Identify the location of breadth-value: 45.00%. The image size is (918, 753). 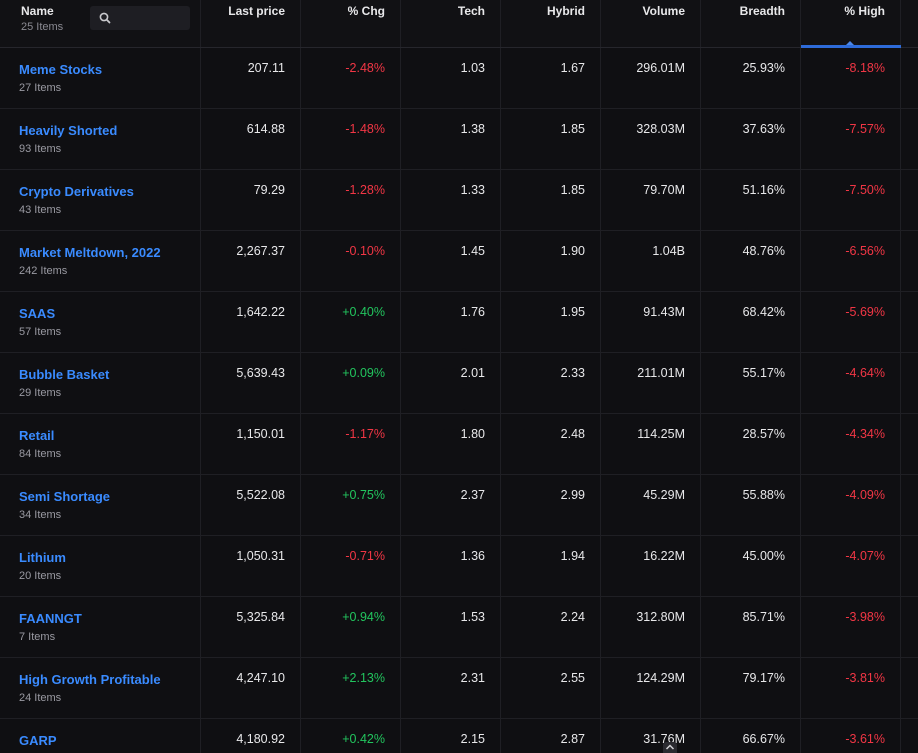
(763, 556).